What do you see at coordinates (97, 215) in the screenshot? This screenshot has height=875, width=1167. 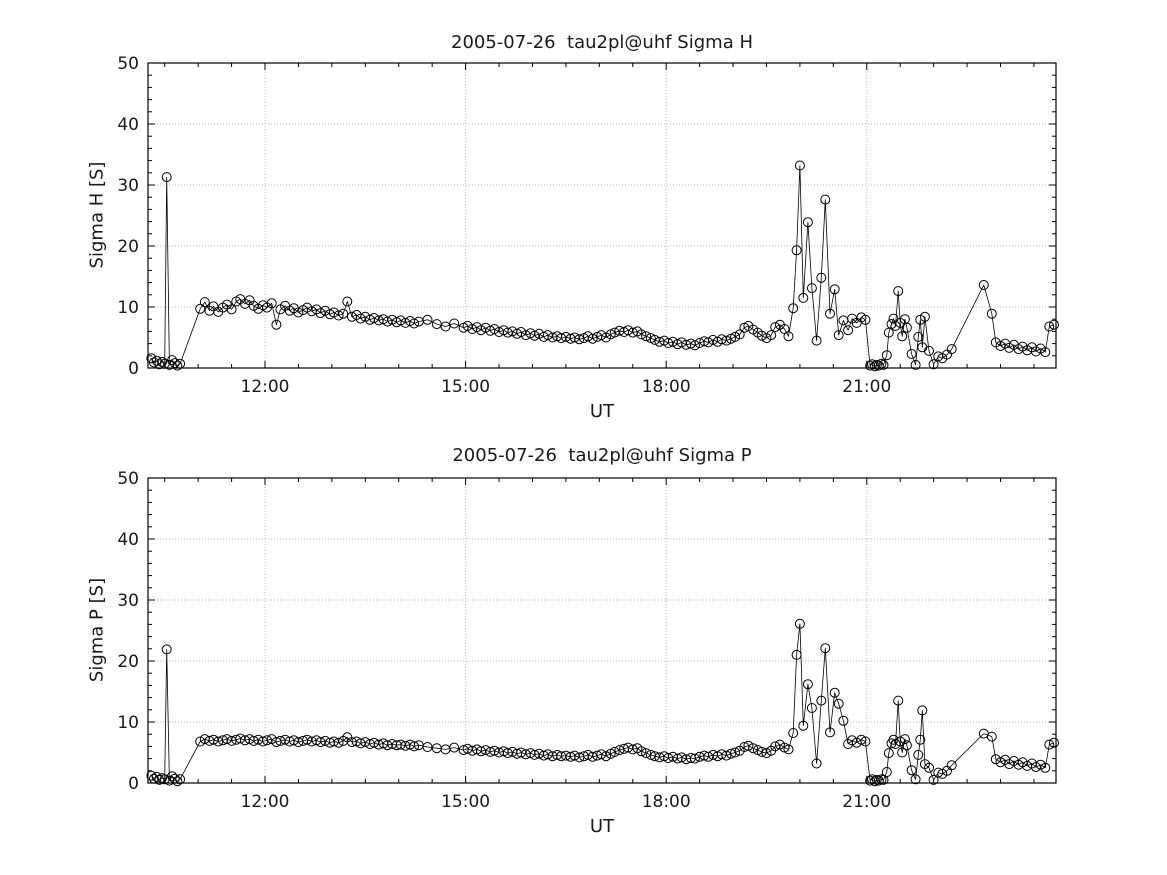 I see `sigma-h-y-axis-label: Sigma H [S]` at bounding box center [97, 215].